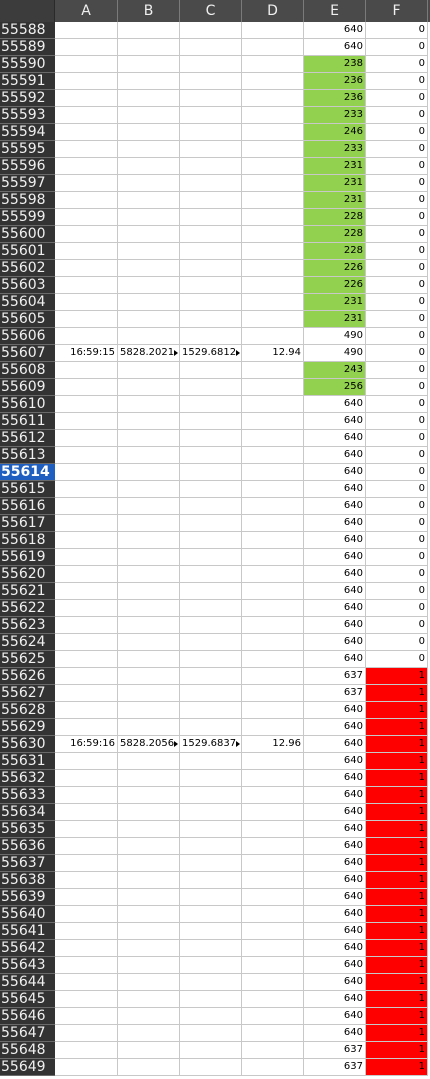  Describe the element at coordinates (27, 523) in the screenshot. I see `row-header: 55617` at that location.